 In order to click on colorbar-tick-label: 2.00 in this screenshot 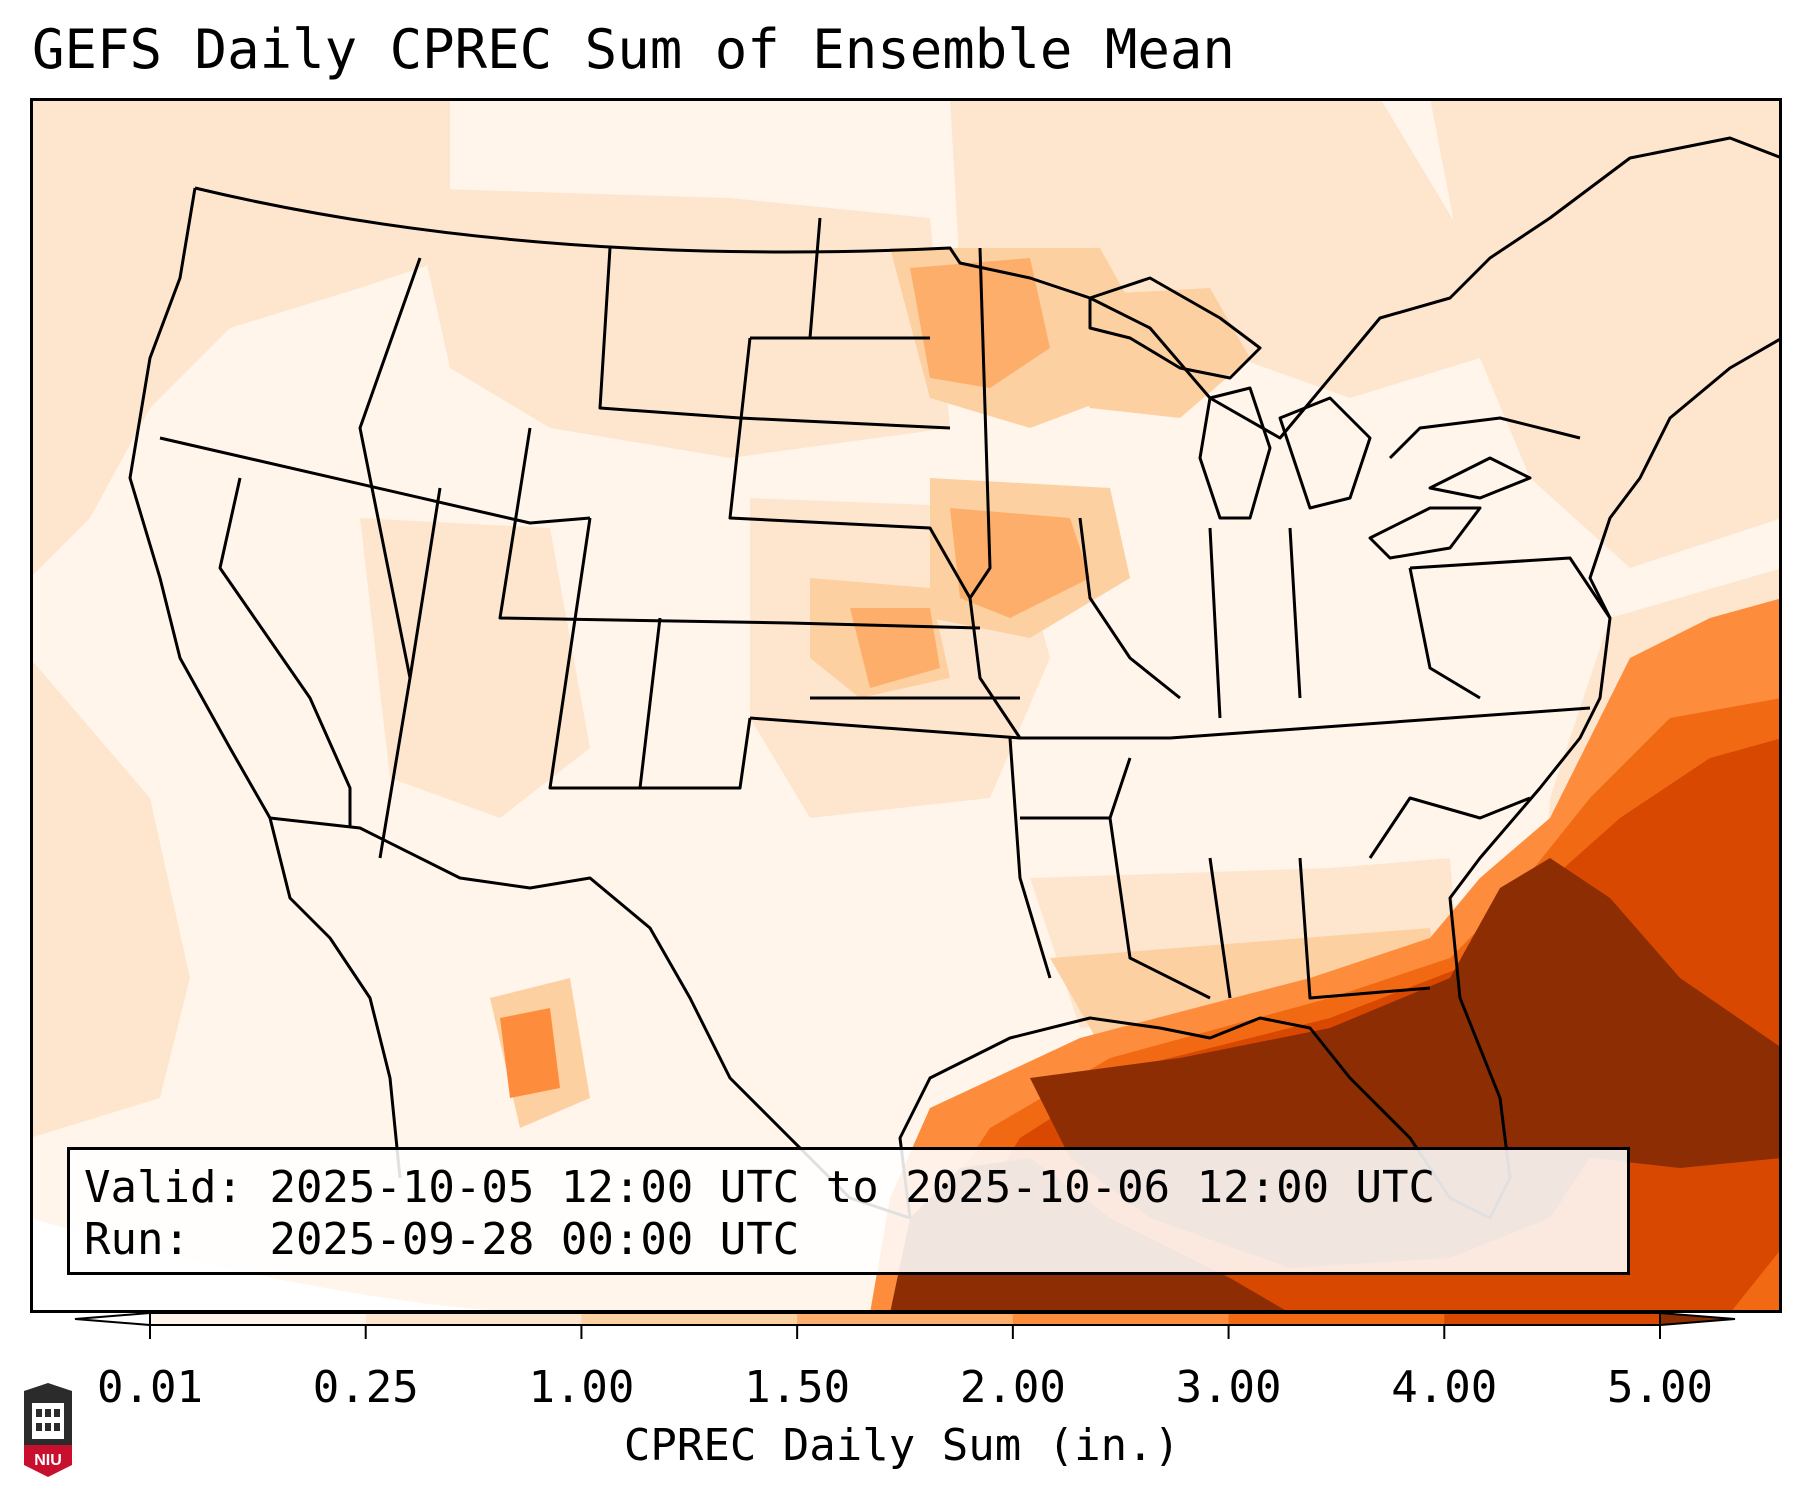, I will do `click(1012, 1387)`.